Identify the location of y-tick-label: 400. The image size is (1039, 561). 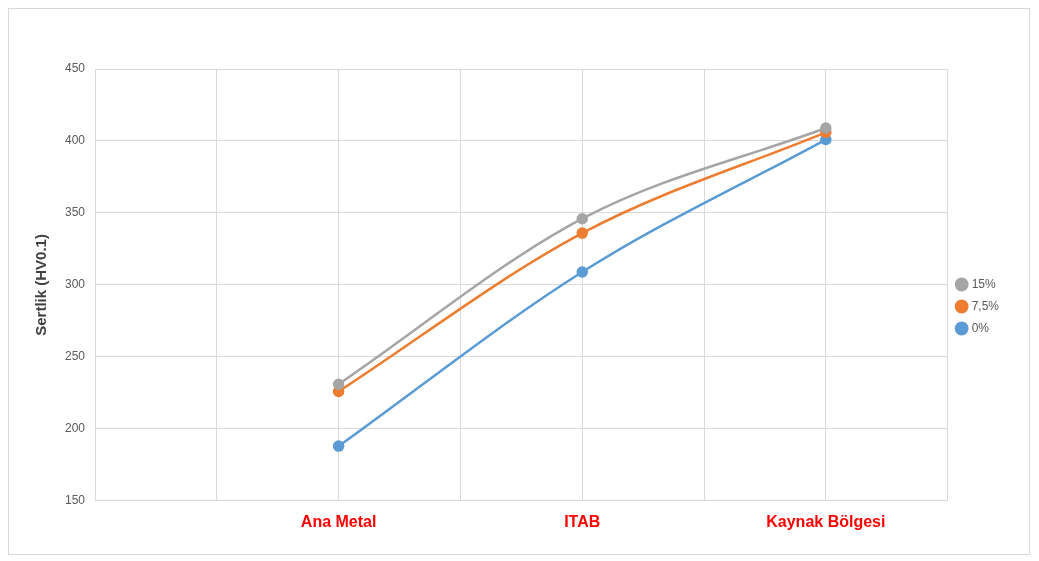
(75, 140).